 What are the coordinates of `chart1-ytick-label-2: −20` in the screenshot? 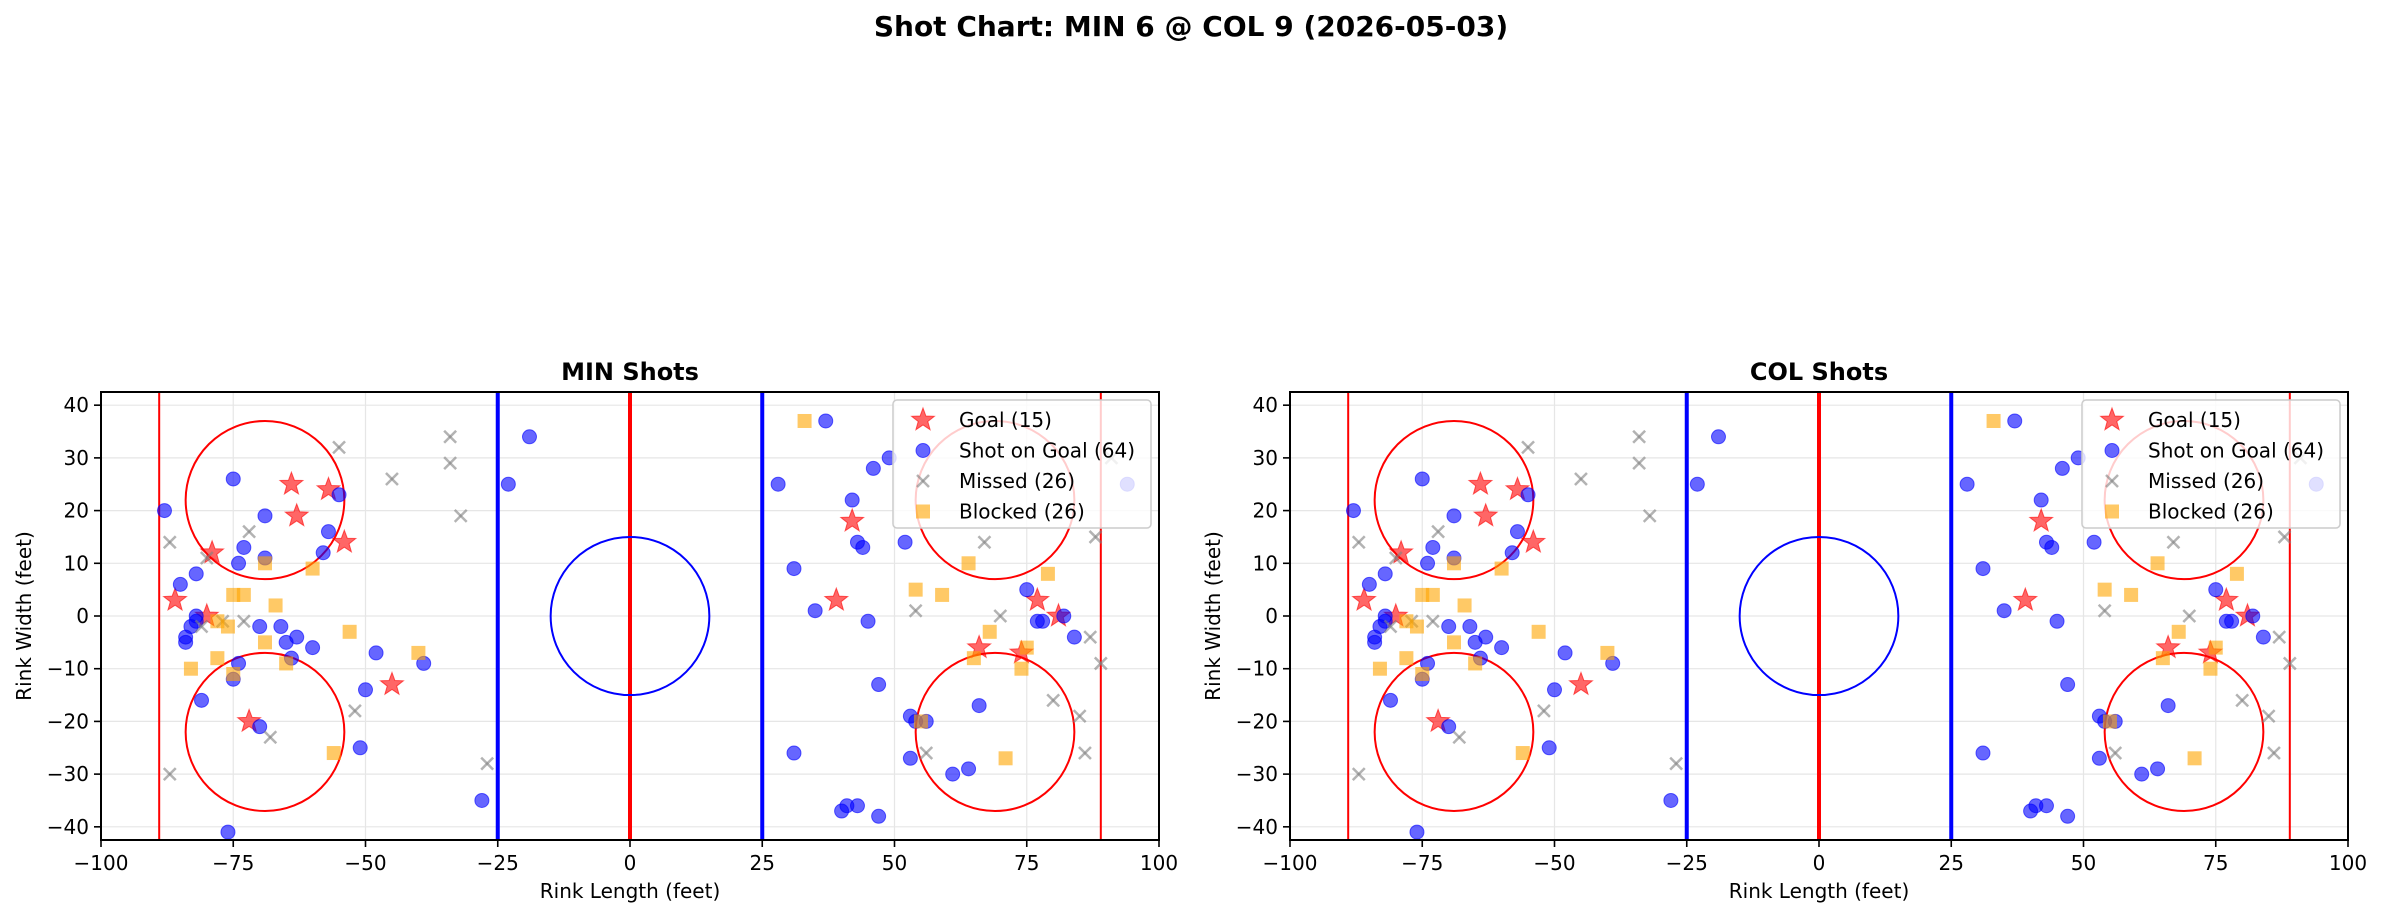 It's located at (1257, 721).